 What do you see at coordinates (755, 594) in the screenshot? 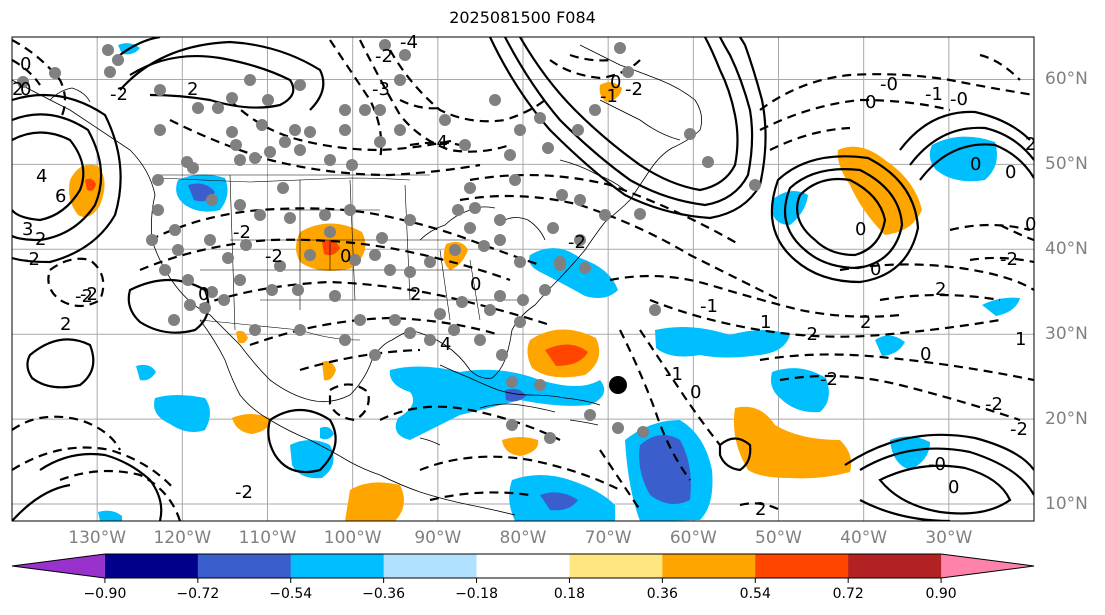
I see `colorbar-tick-label: 0.54` at bounding box center [755, 594].